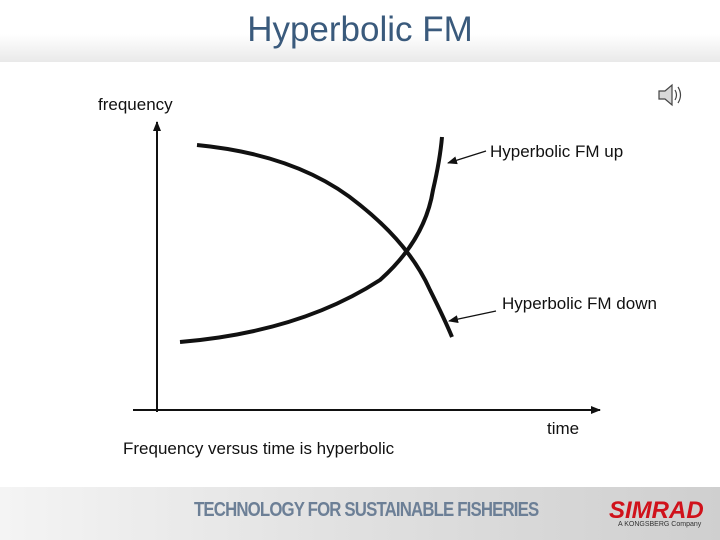 This screenshot has height=540, width=720. I want to click on hyperbolic-fm-down-curve, so click(325, 240).